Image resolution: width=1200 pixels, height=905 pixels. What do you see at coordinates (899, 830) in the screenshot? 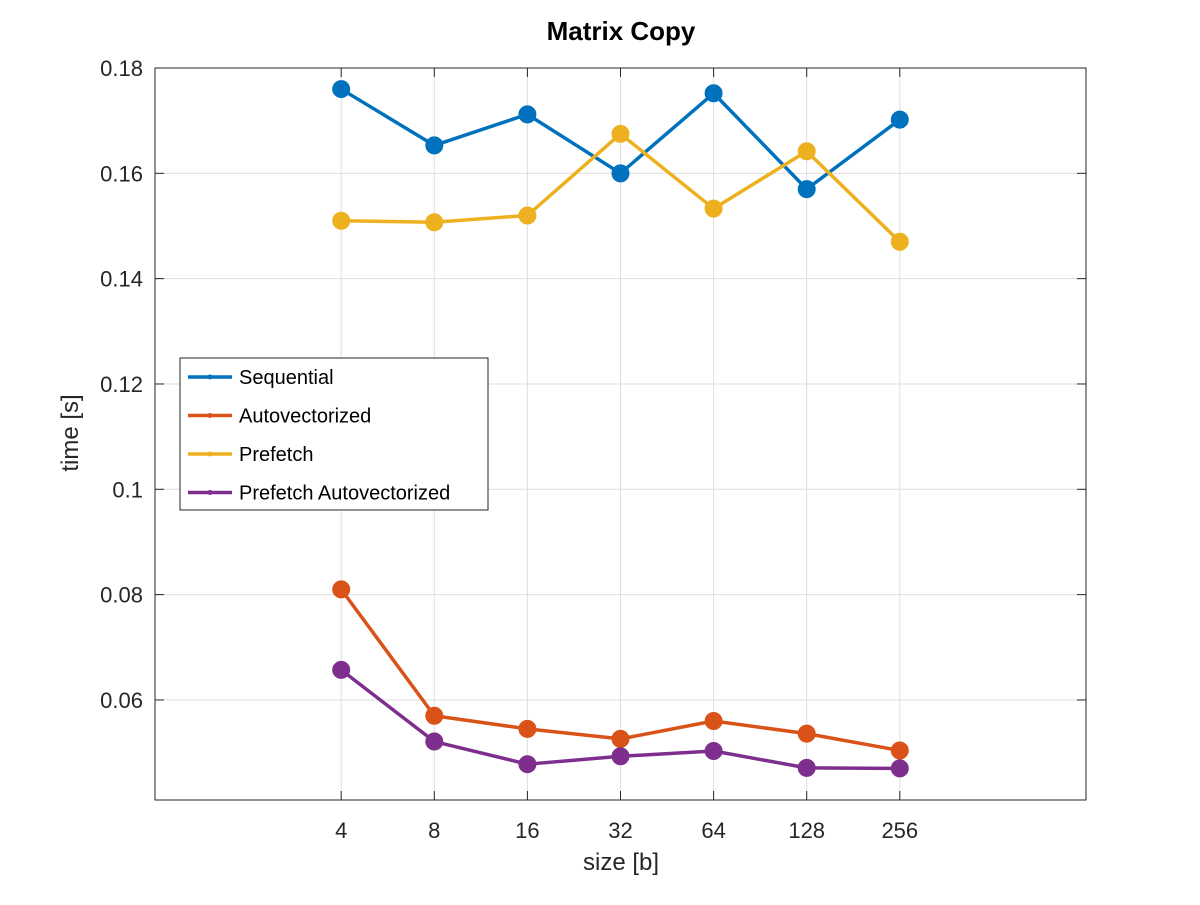
I see `x-tick-label: 256` at bounding box center [899, 830].